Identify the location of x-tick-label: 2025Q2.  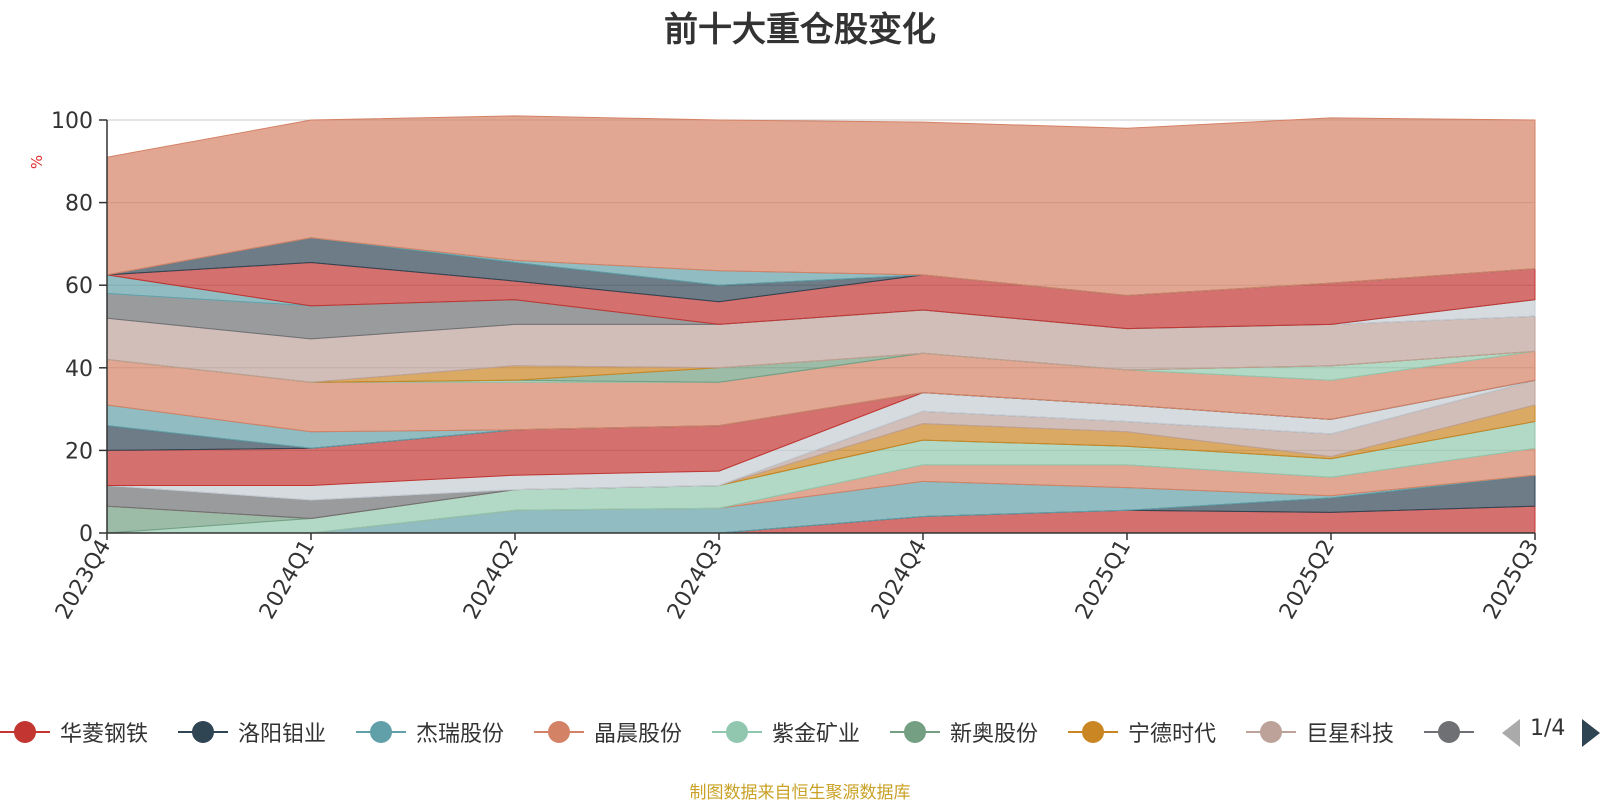
(1307, 580).